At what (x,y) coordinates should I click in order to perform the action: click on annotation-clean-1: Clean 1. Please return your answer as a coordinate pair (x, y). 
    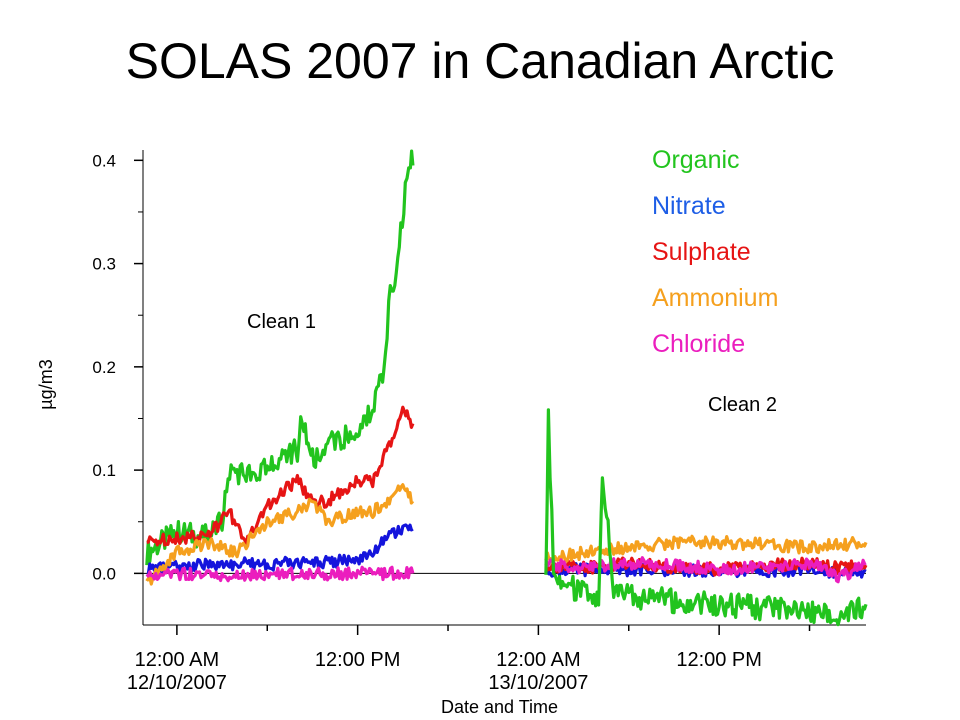
    Looking at the image, I should click on (281, 322).